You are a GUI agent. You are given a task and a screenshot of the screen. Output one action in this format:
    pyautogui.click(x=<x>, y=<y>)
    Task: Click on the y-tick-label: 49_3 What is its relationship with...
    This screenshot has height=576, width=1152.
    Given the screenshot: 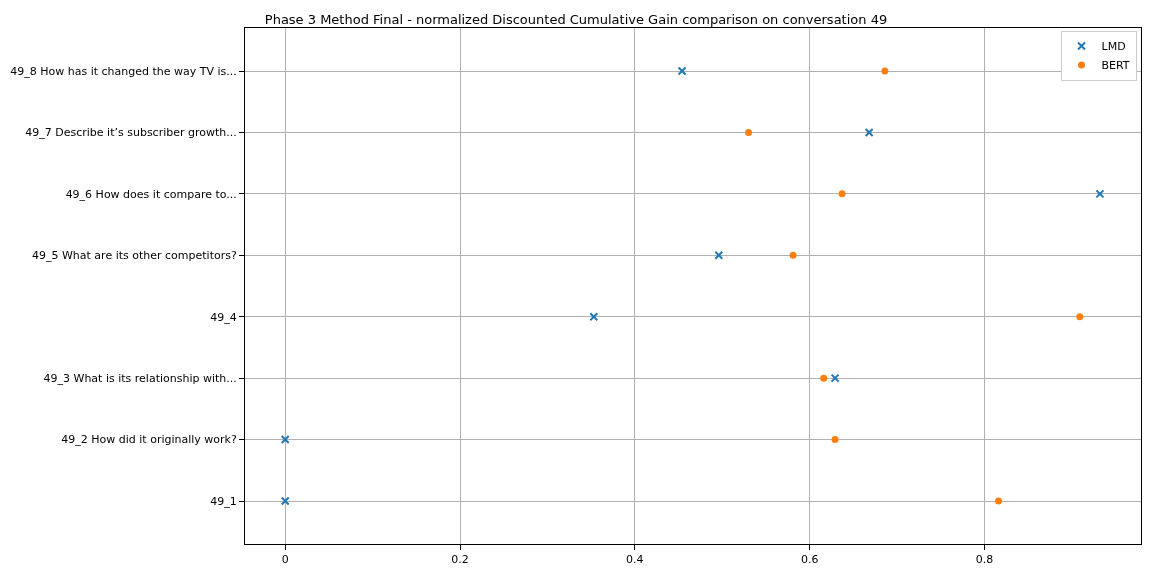 What is the action you would take?
    pyautogui.click(x=140, y=378)
    